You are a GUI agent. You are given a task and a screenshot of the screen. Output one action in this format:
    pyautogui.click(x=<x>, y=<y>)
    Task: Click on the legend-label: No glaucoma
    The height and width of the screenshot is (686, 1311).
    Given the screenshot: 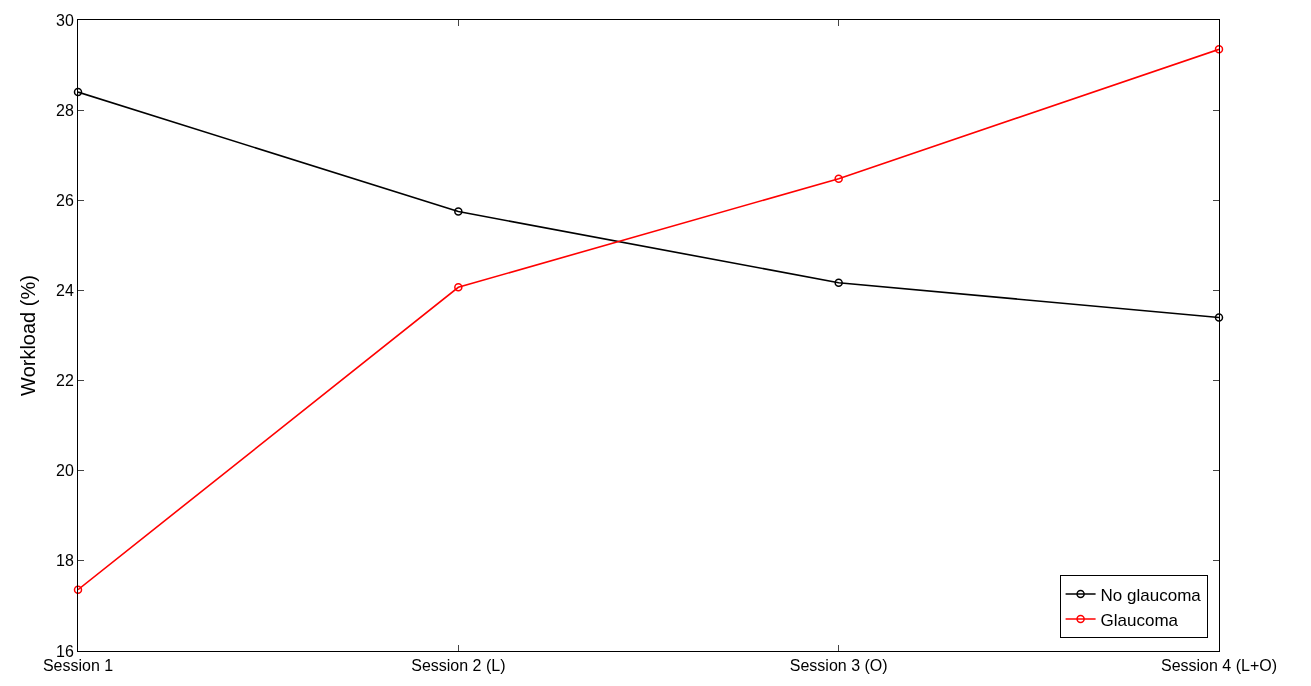 What is the action you would take?
    pyautogui.click(x=1151, y=595)
    